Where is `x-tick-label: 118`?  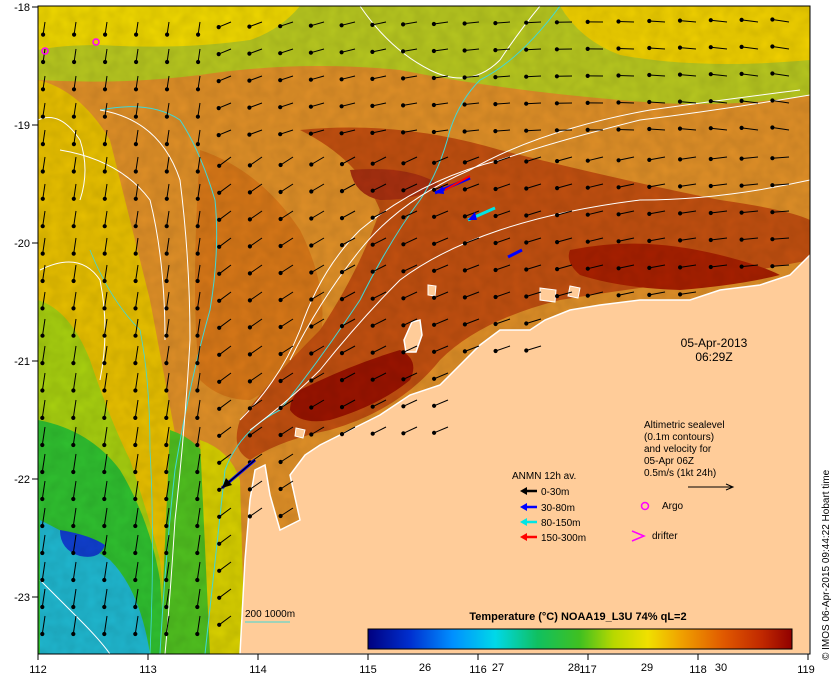
x-tick-label: 118 is located at coordinates (698, 670).